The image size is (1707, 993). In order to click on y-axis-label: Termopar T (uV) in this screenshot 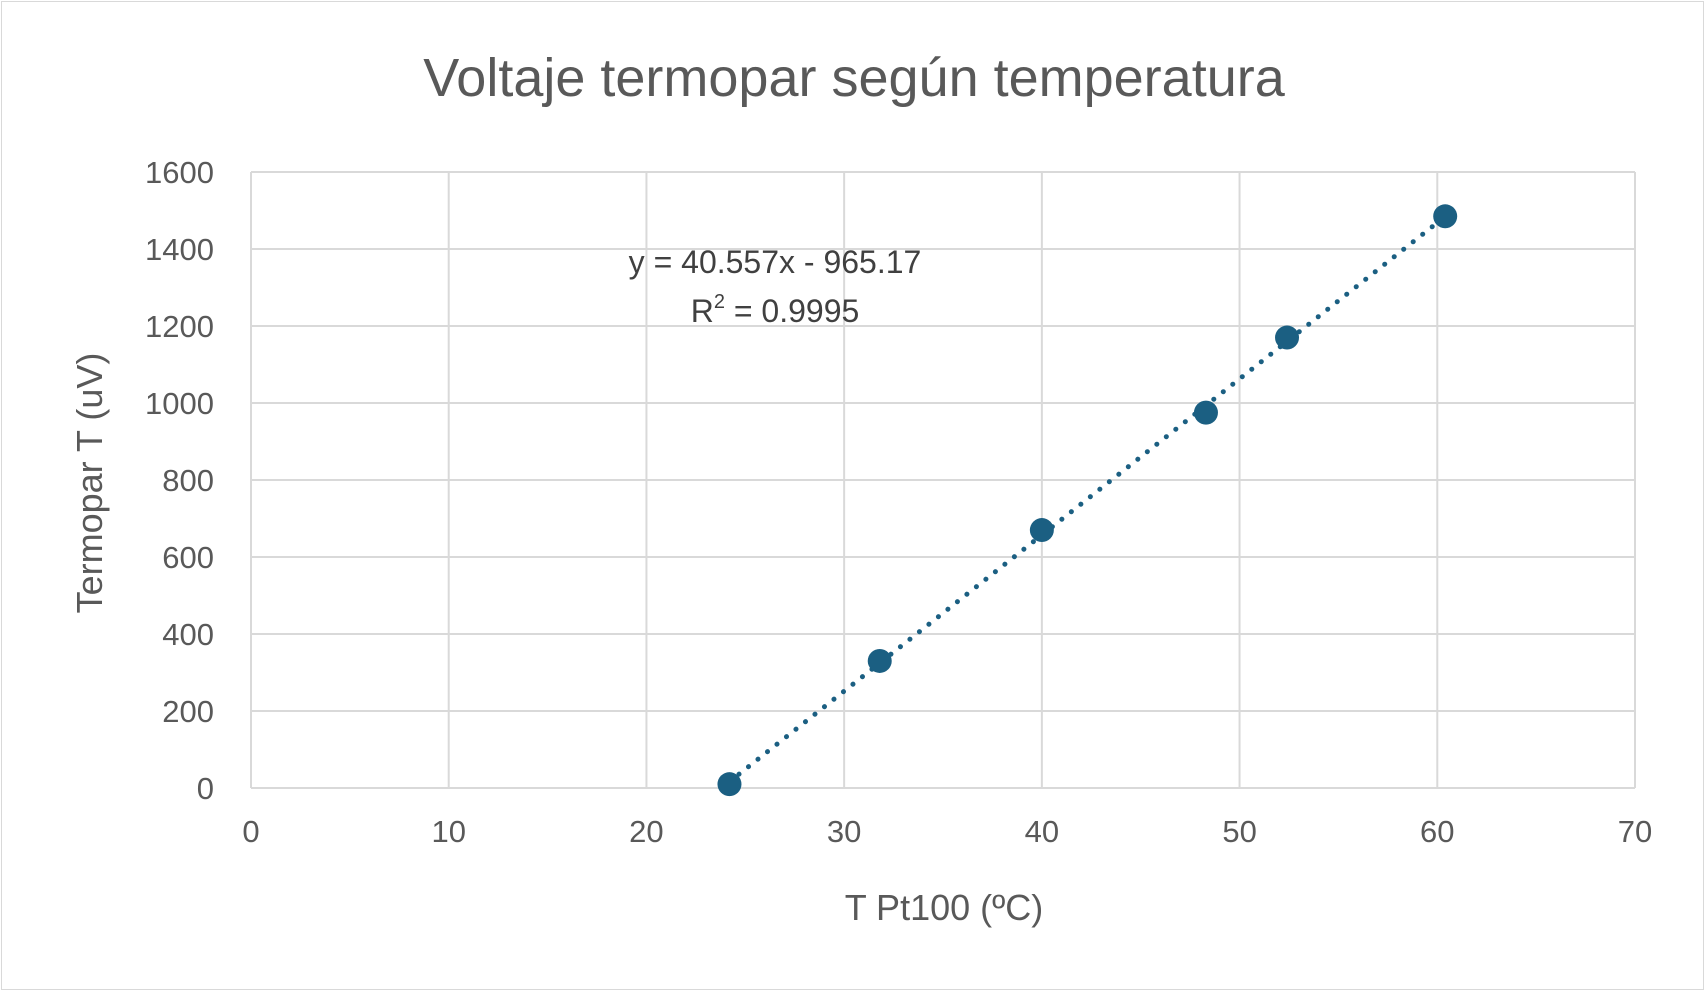, I will do `click(89, 483)`.